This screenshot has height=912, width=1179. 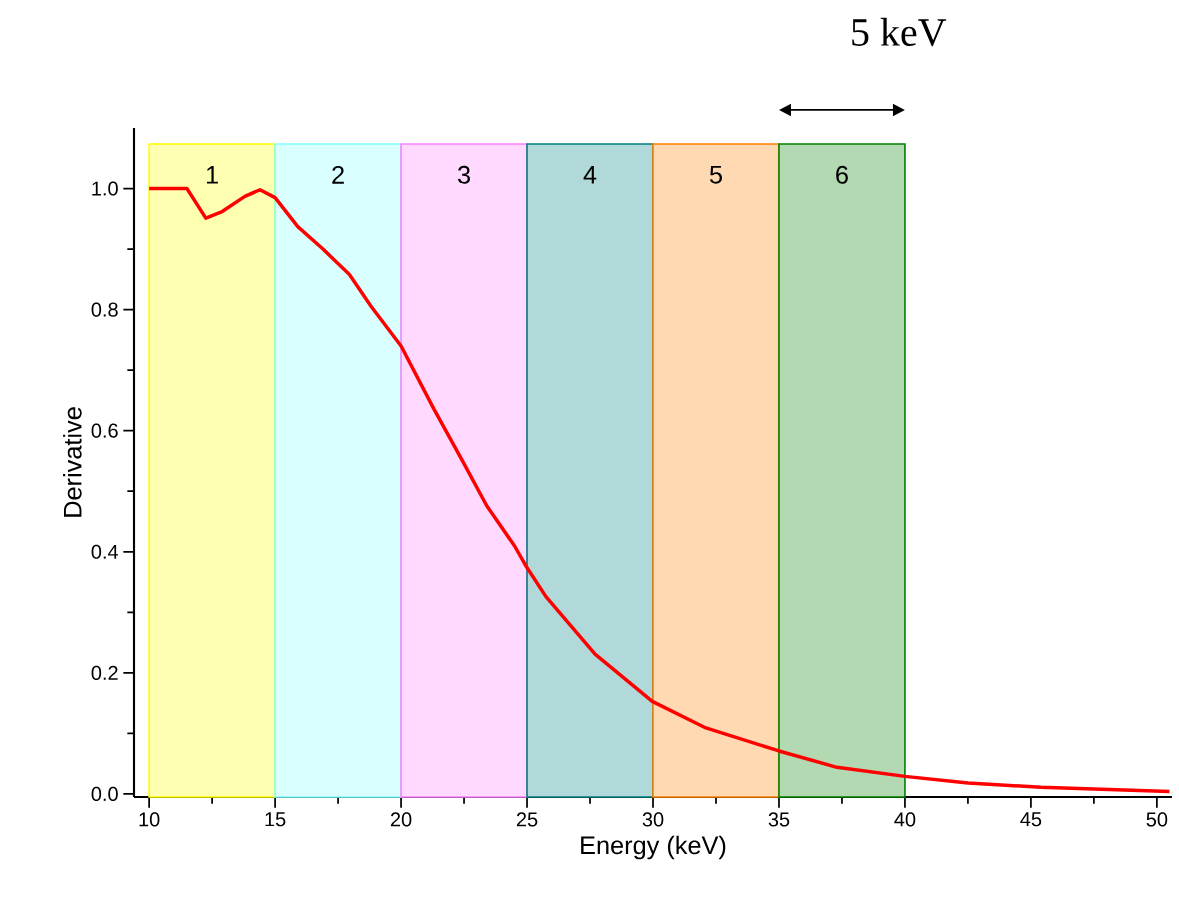 What do you see at coordinates (72, 462) in the screenshot?
I see `y-axis-title: Derivative` at bounding box center [72, 462].